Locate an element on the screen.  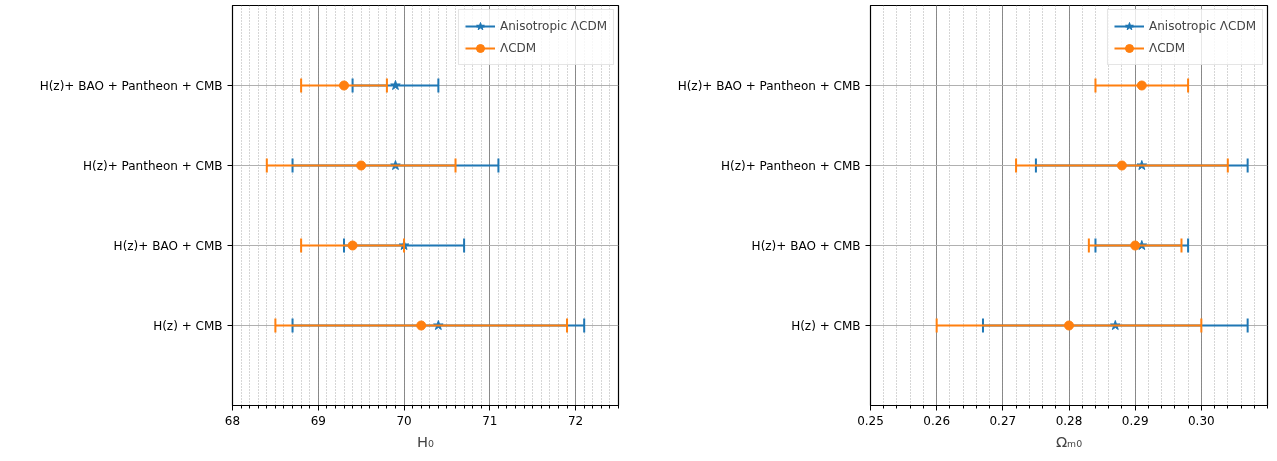
x-tick-label: 0.26 is located at coordinates (937, 420).